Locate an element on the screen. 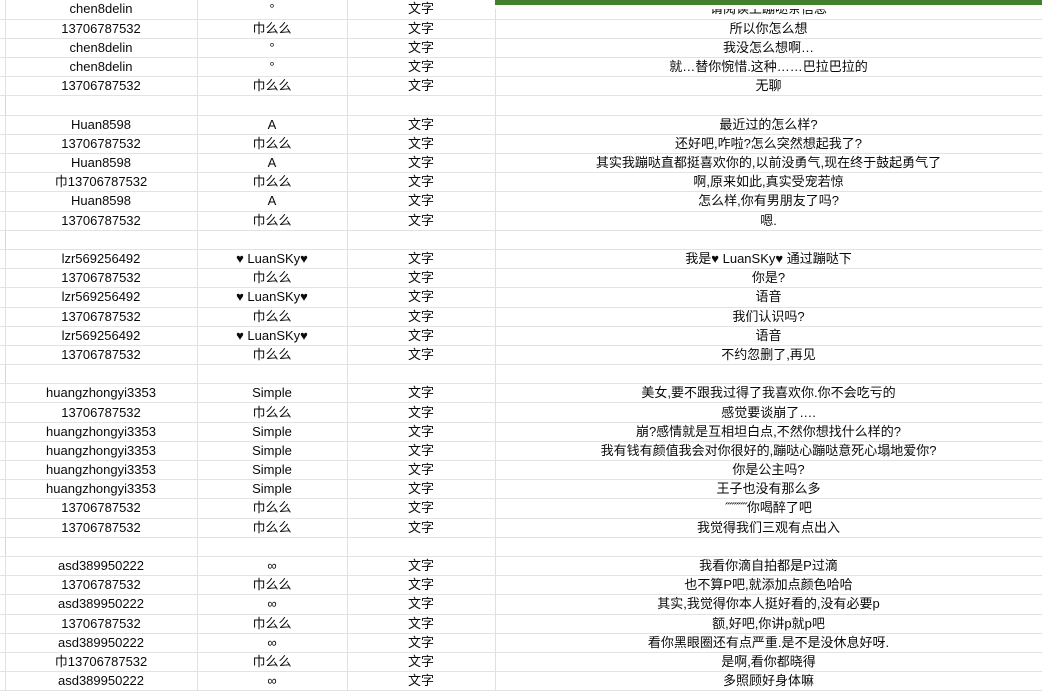 This screenshot has width=1042, height=691. table-row: 13706787532 巾么么 文字 我觉得我们三观有点出入 is located at coordinates (521, 528).